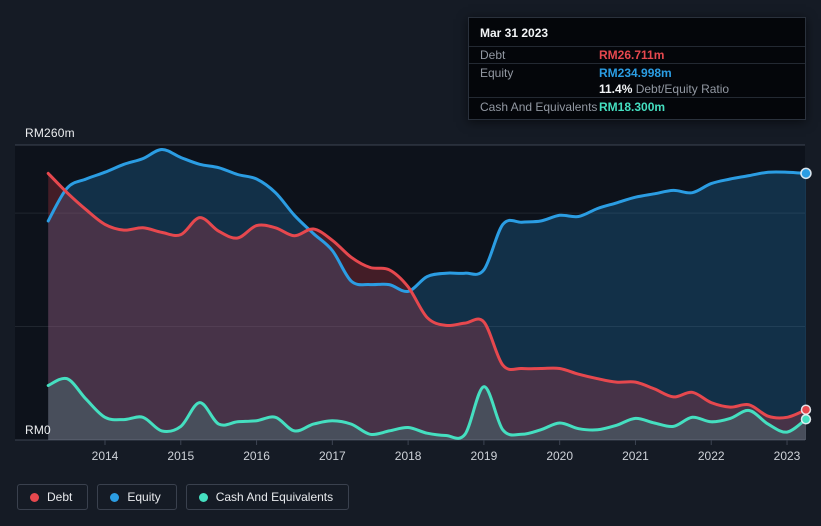 The width and height of the screenshot is (821, 526). Describe the element at coordinates (332, 456) in the screenshot. I see `x-tick-label: 2017` at that location.